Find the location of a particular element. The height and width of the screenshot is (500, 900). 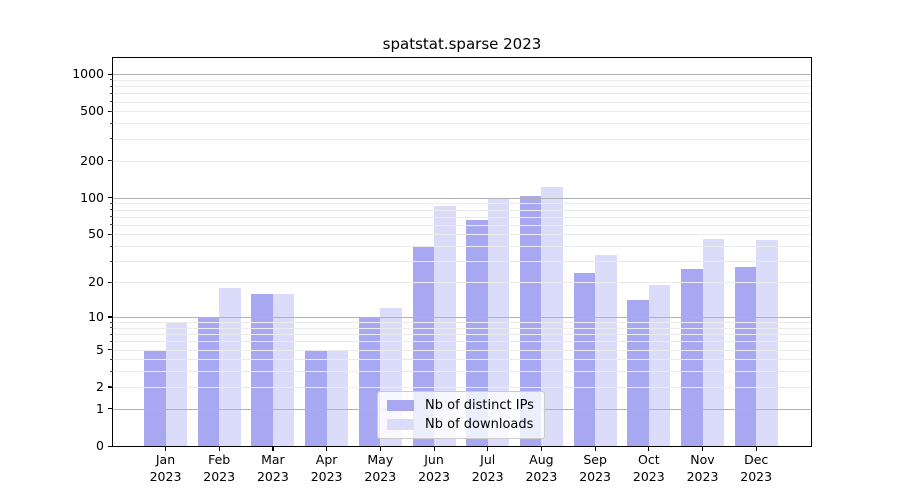

bar-jul-distinct-ips is located at coordinates (477, 332).